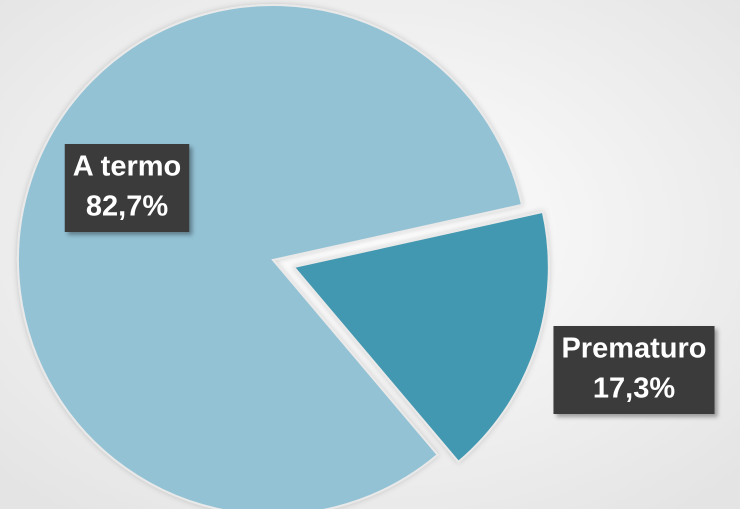 This screenshot has height=509, width=740. Describe the element at coordinates (633, 349) in the screenshot. I see `category-label: Prematuro` at that location.